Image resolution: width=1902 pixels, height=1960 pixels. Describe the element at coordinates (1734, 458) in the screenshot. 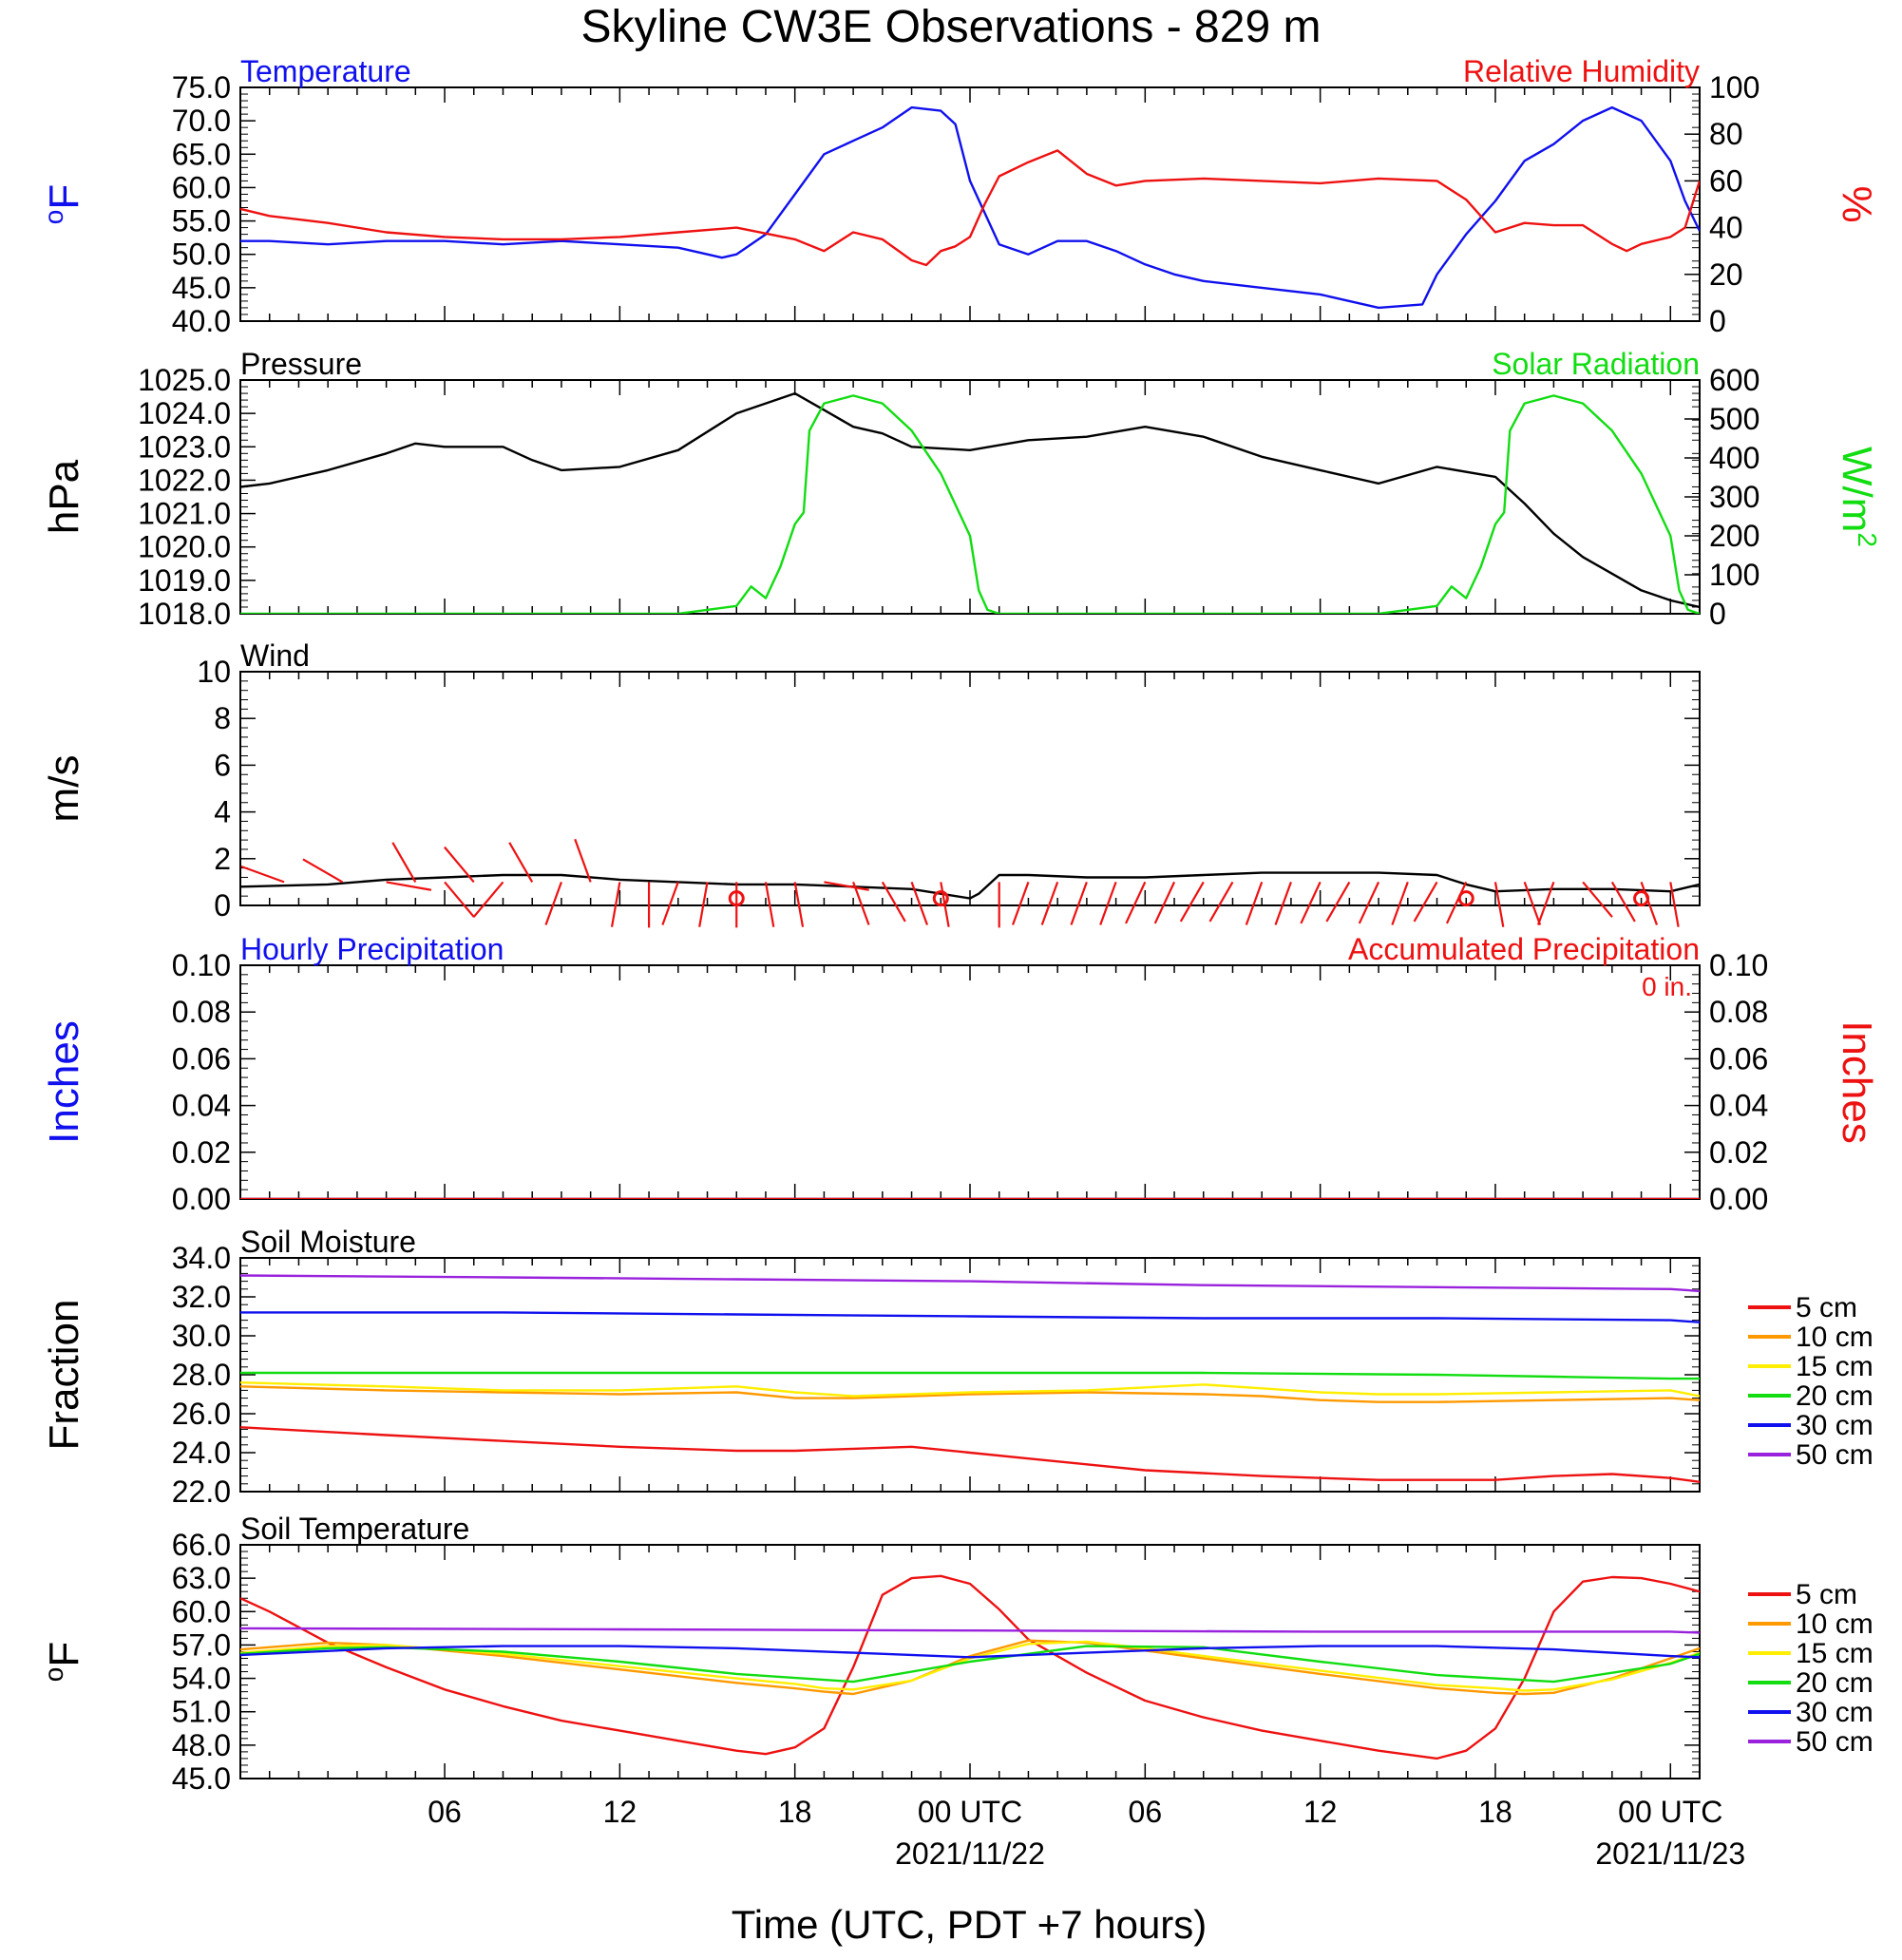

I see `y-tick-label-right: 400` at that location.